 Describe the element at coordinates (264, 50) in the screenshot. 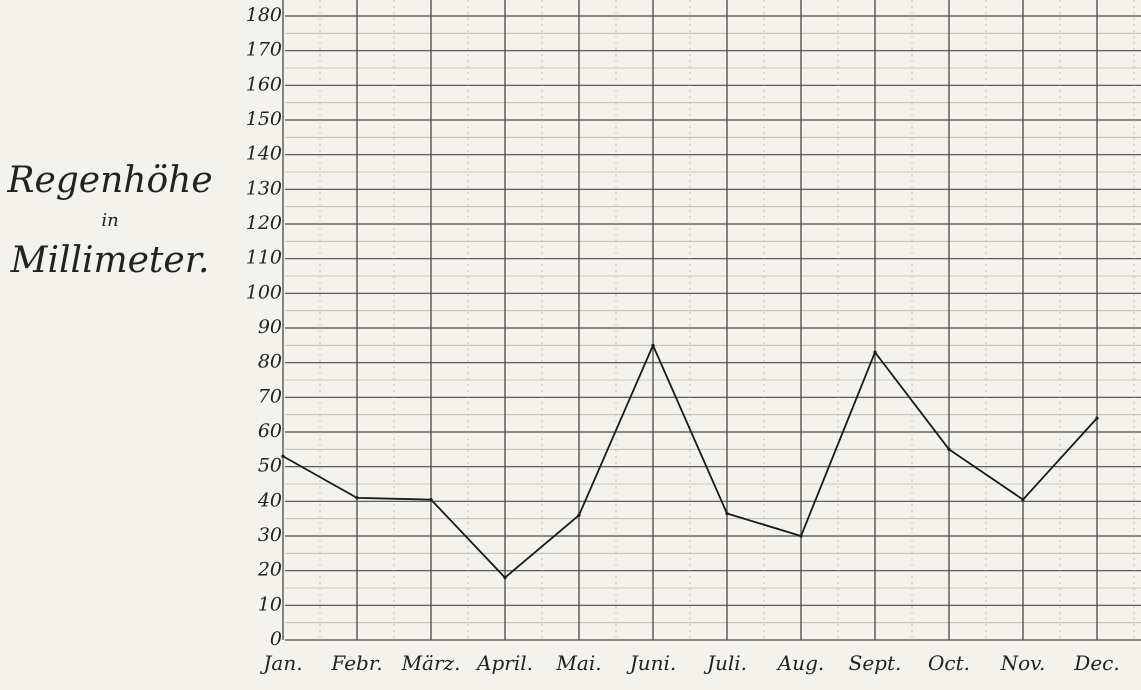

I see `y-tick-label: 170` at that location.